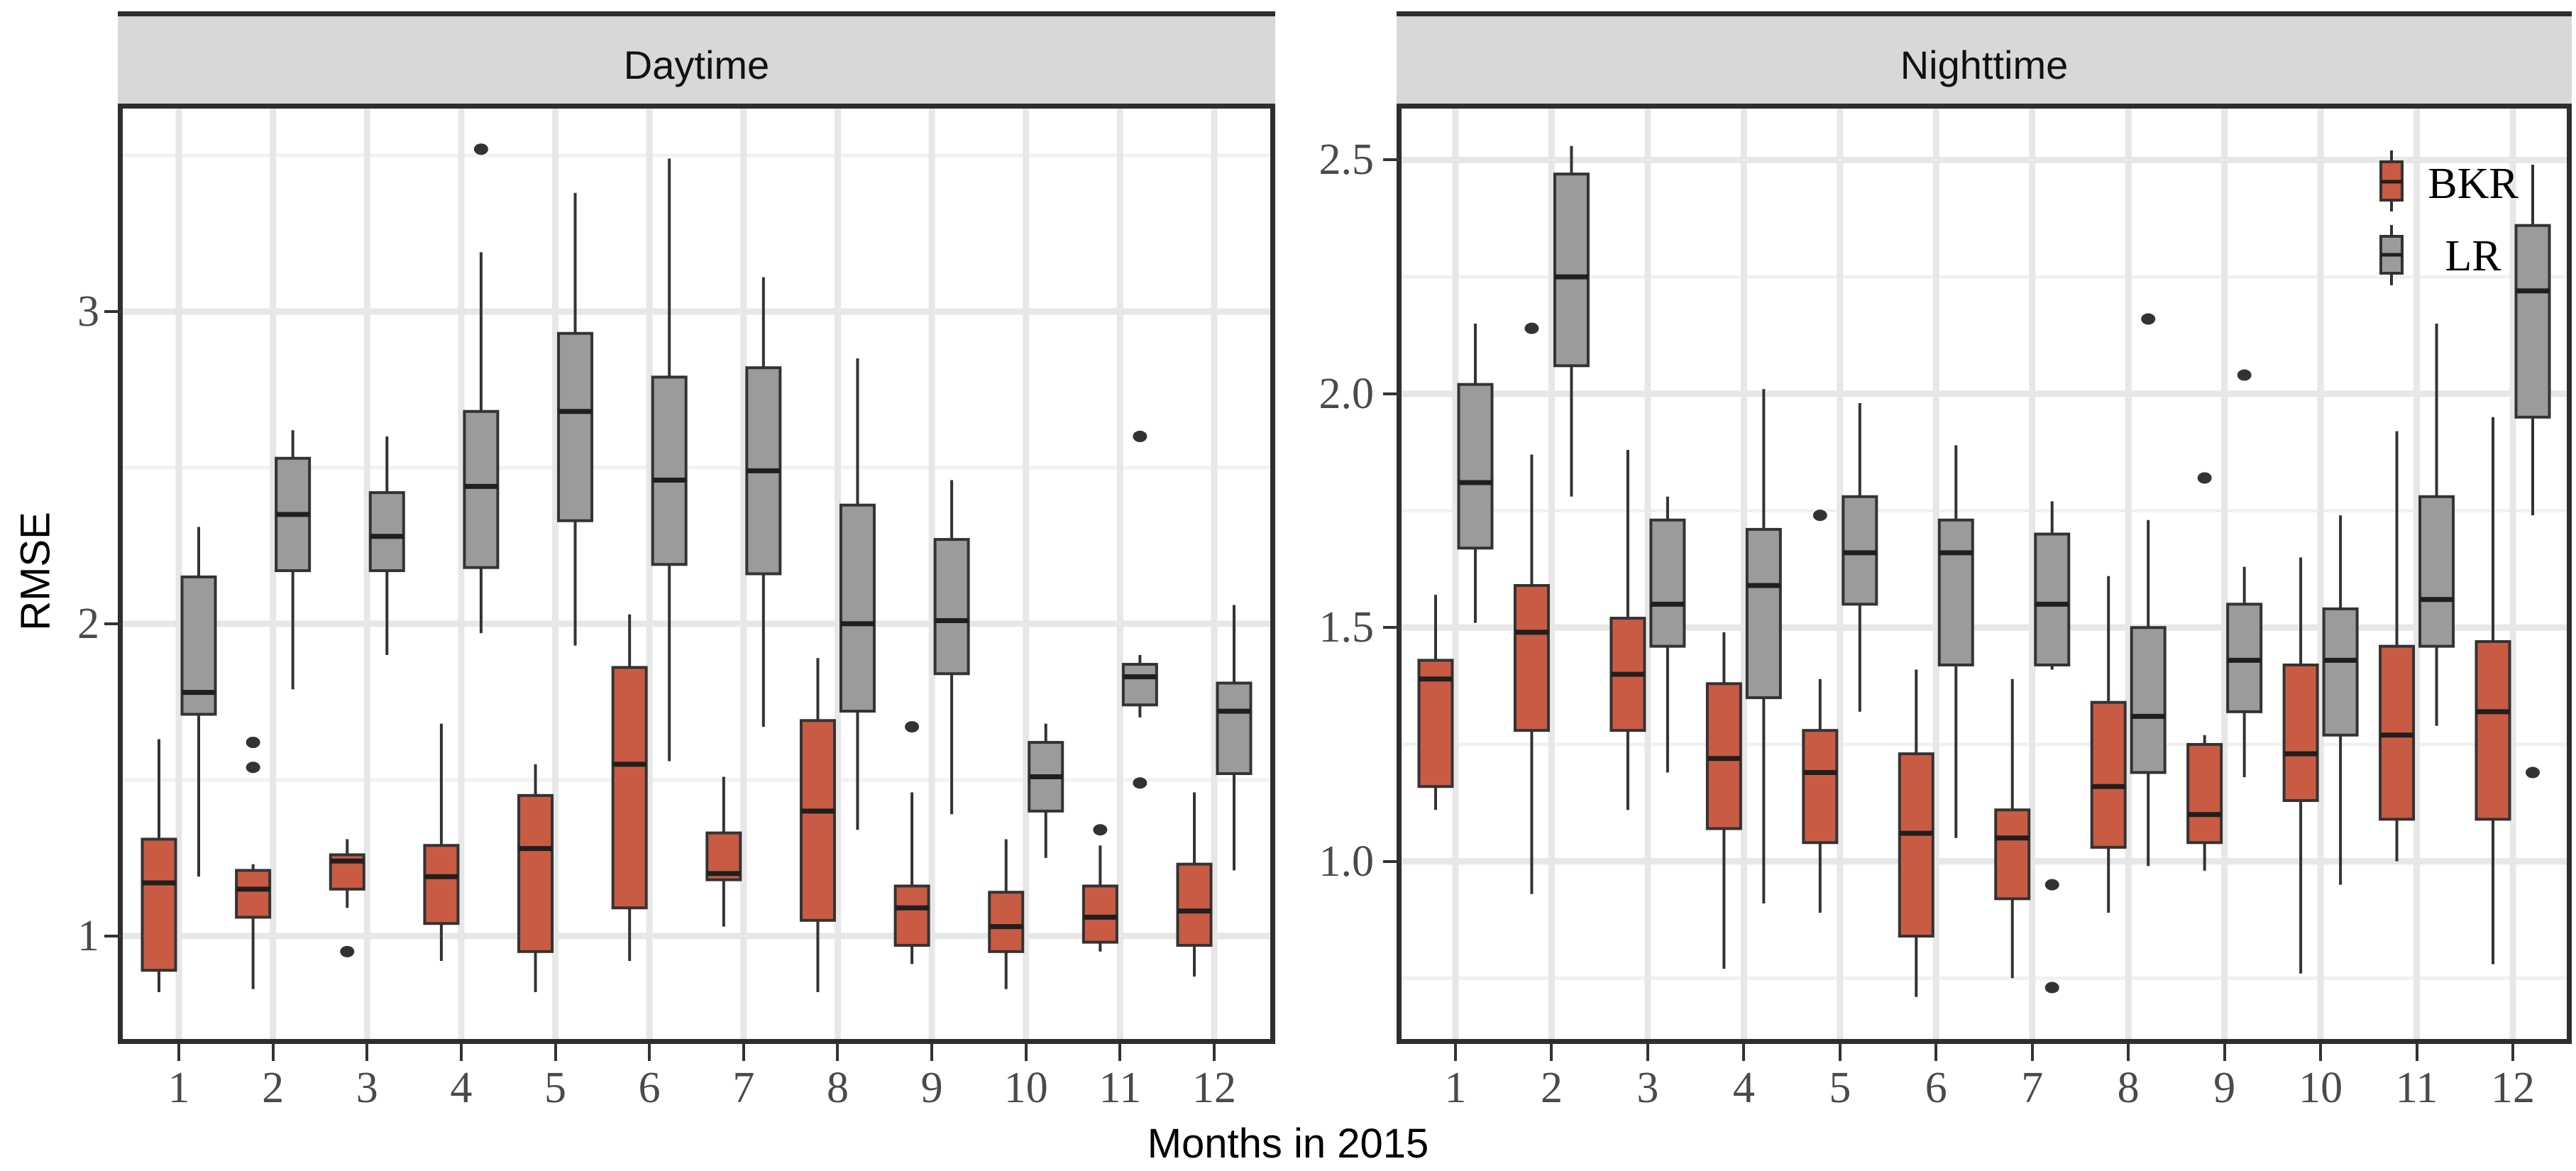 The image size is (2576, 1171). I want to click on y-axis-title: RMSE, so click(35, 572).